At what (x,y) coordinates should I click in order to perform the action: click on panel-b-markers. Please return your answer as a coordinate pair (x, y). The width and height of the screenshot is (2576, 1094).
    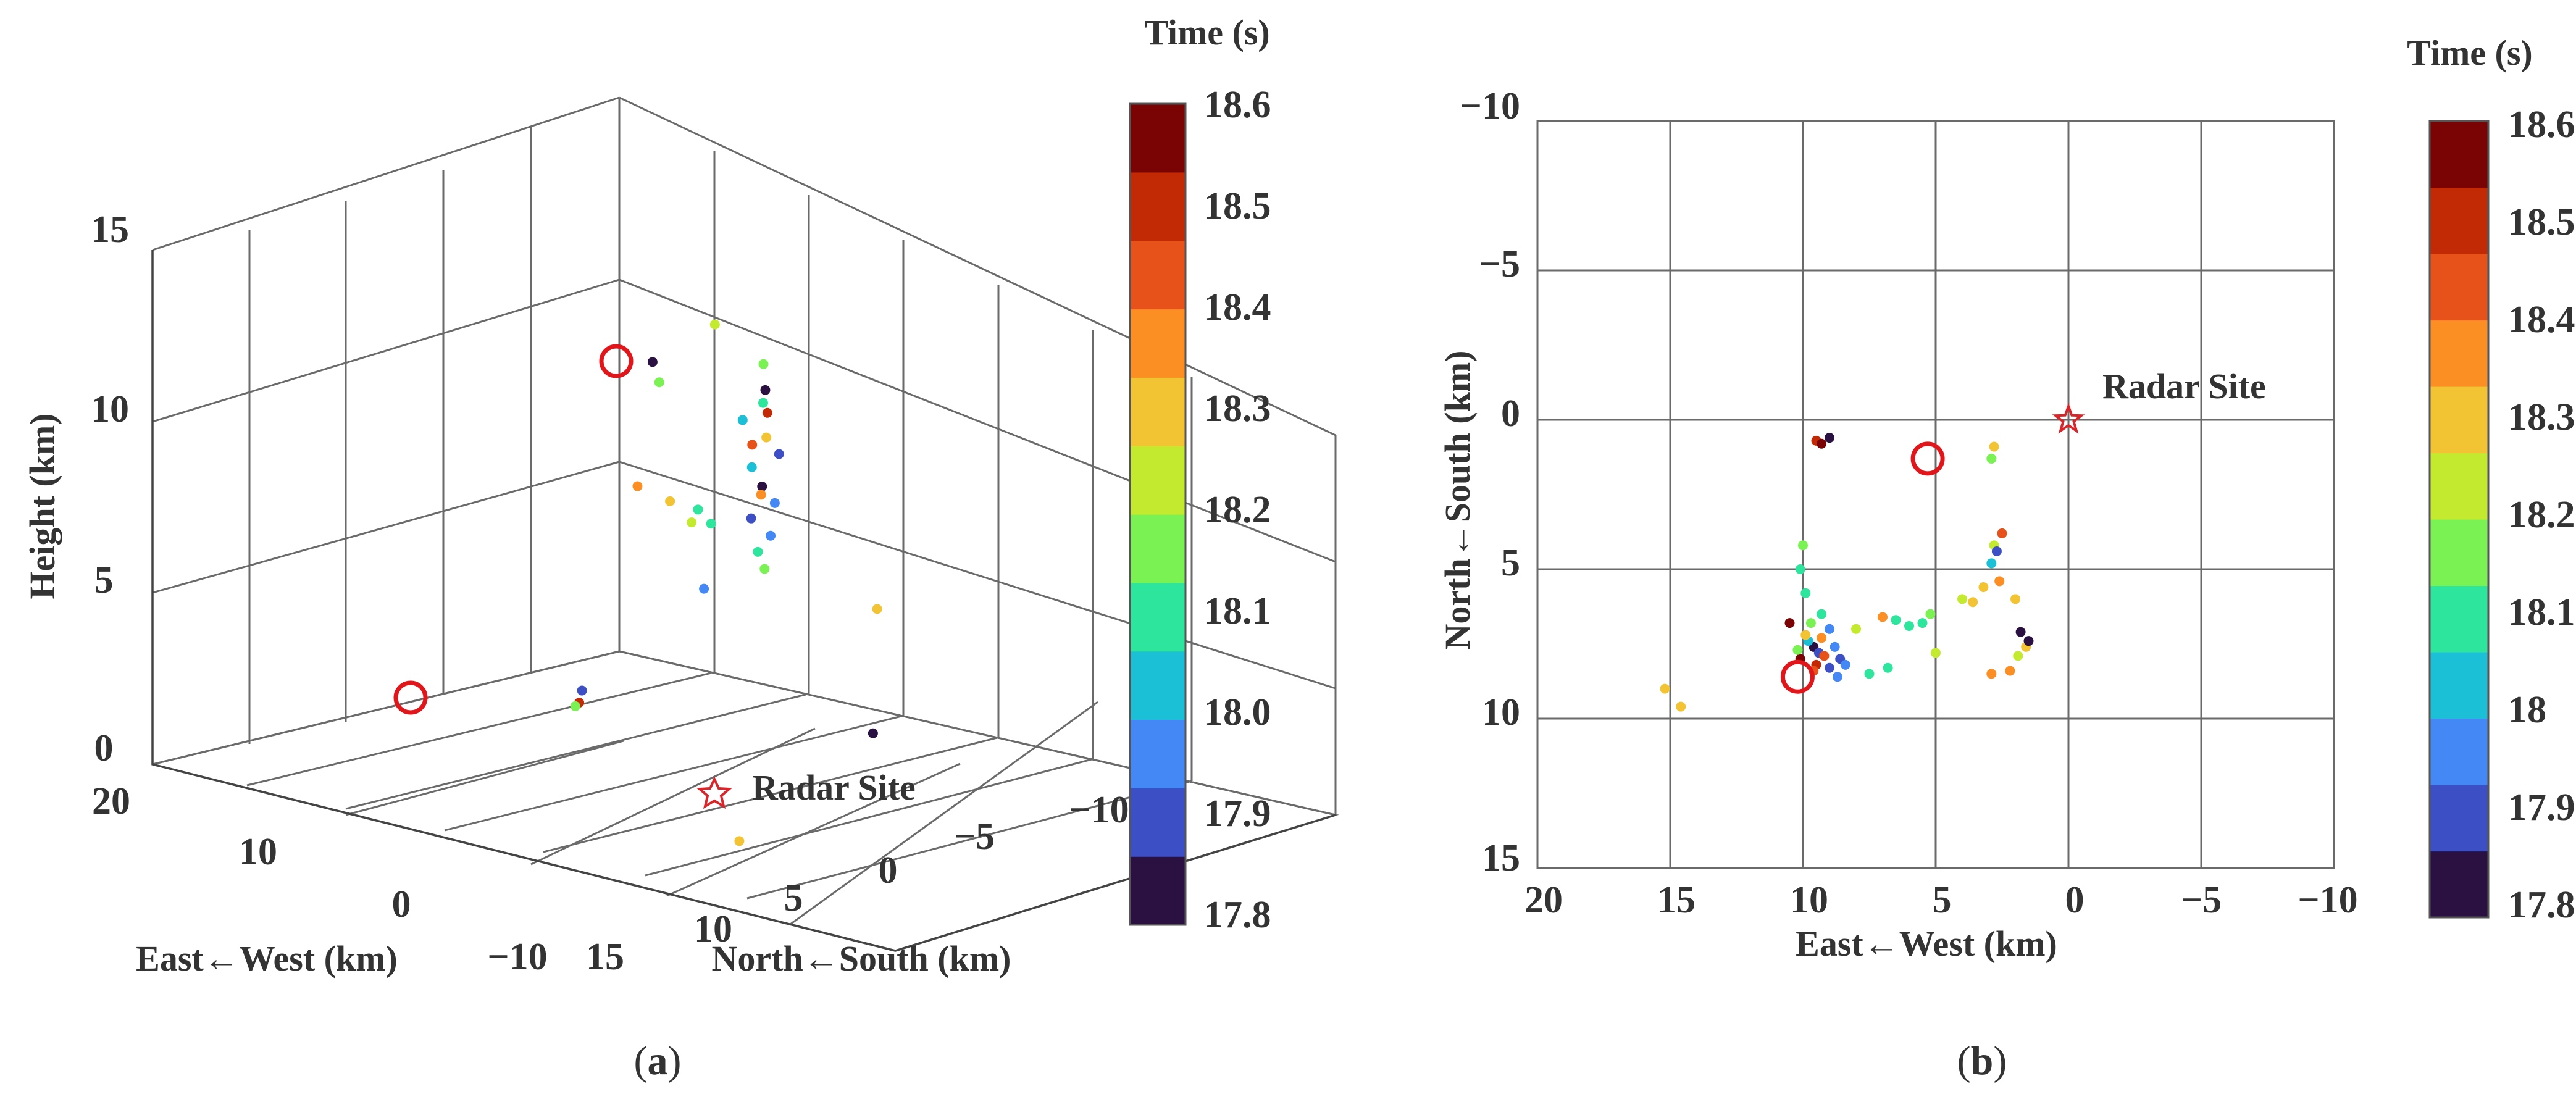
    Looking at the image, I should click on (1933, 549).